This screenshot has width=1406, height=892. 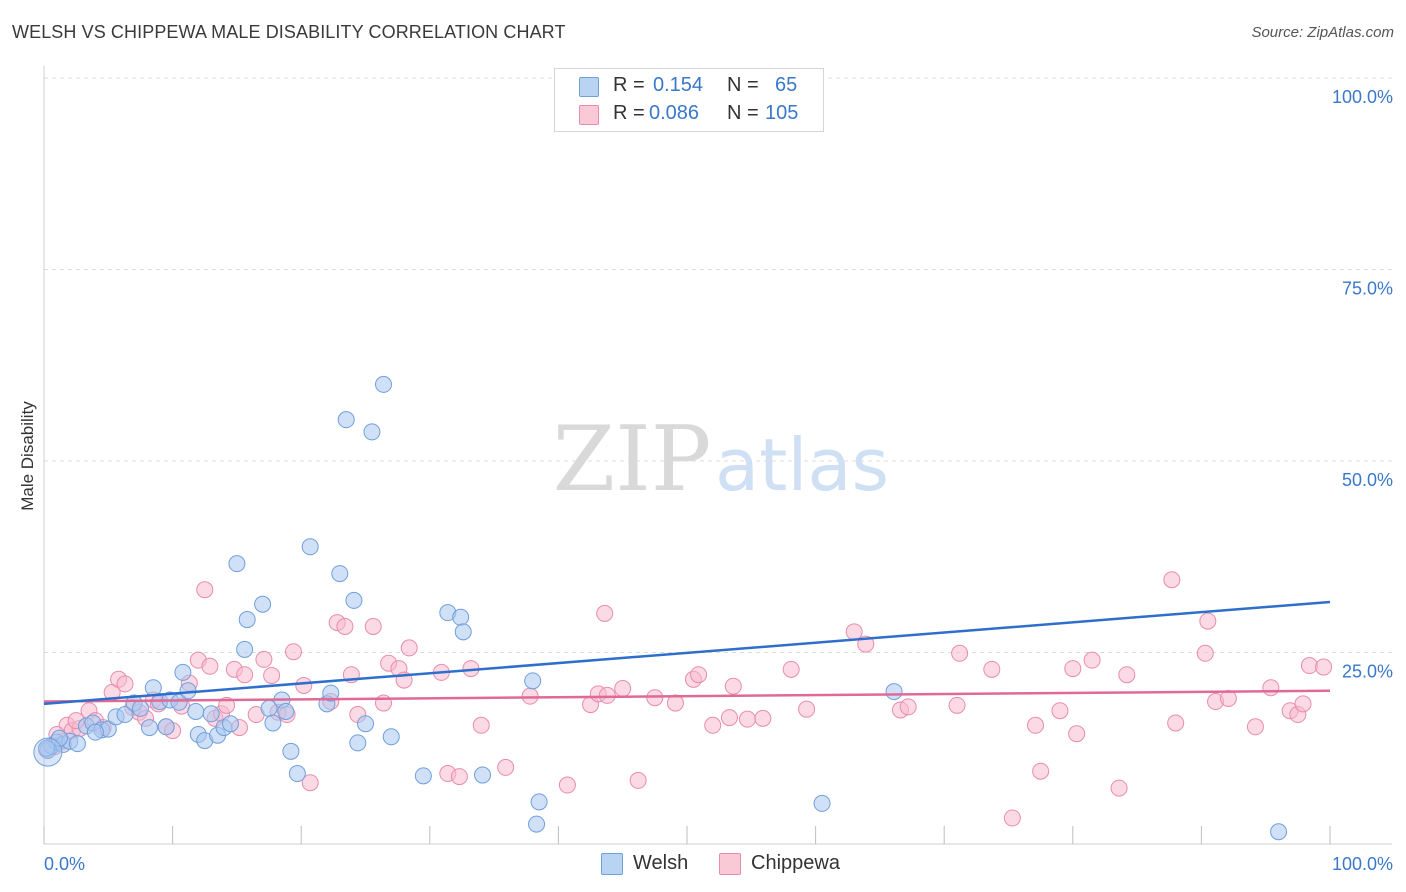 What do you see at coordinates (730, 864) in the screenshot?
I see `bottom-chippewa-swatch` at bounding box center [730, 864].